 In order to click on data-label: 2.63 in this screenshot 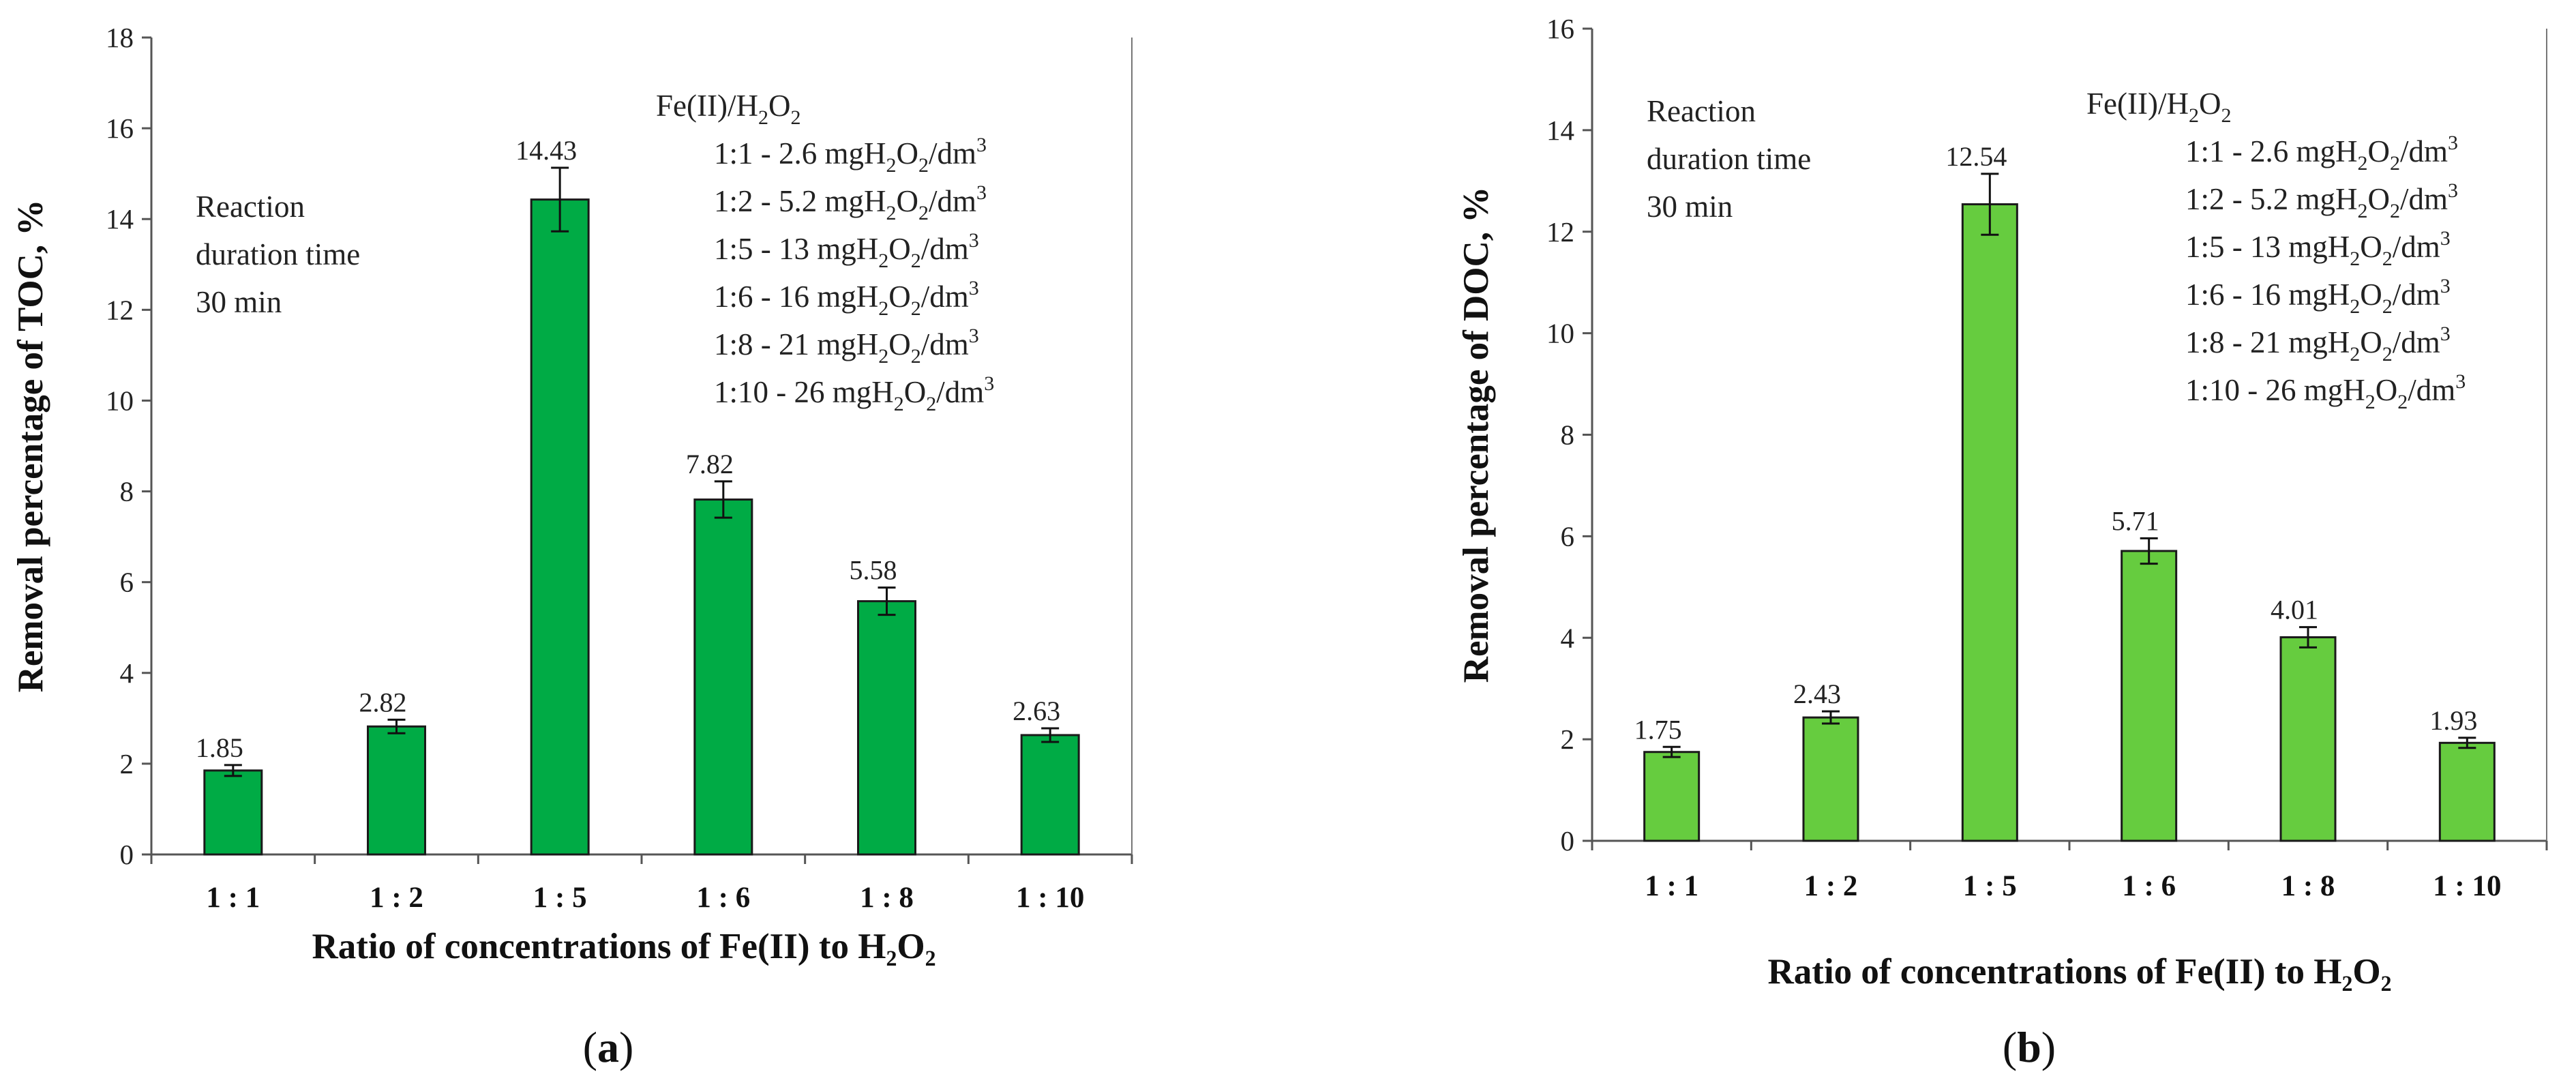, I will do `click(1036, 711)`.